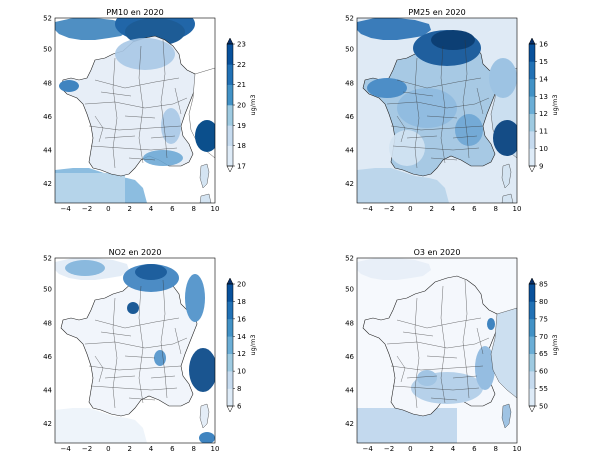 The width and height of the screenshot is (589, 460). I want to click on colorbar-tick-label: 12, so click(241, 354).